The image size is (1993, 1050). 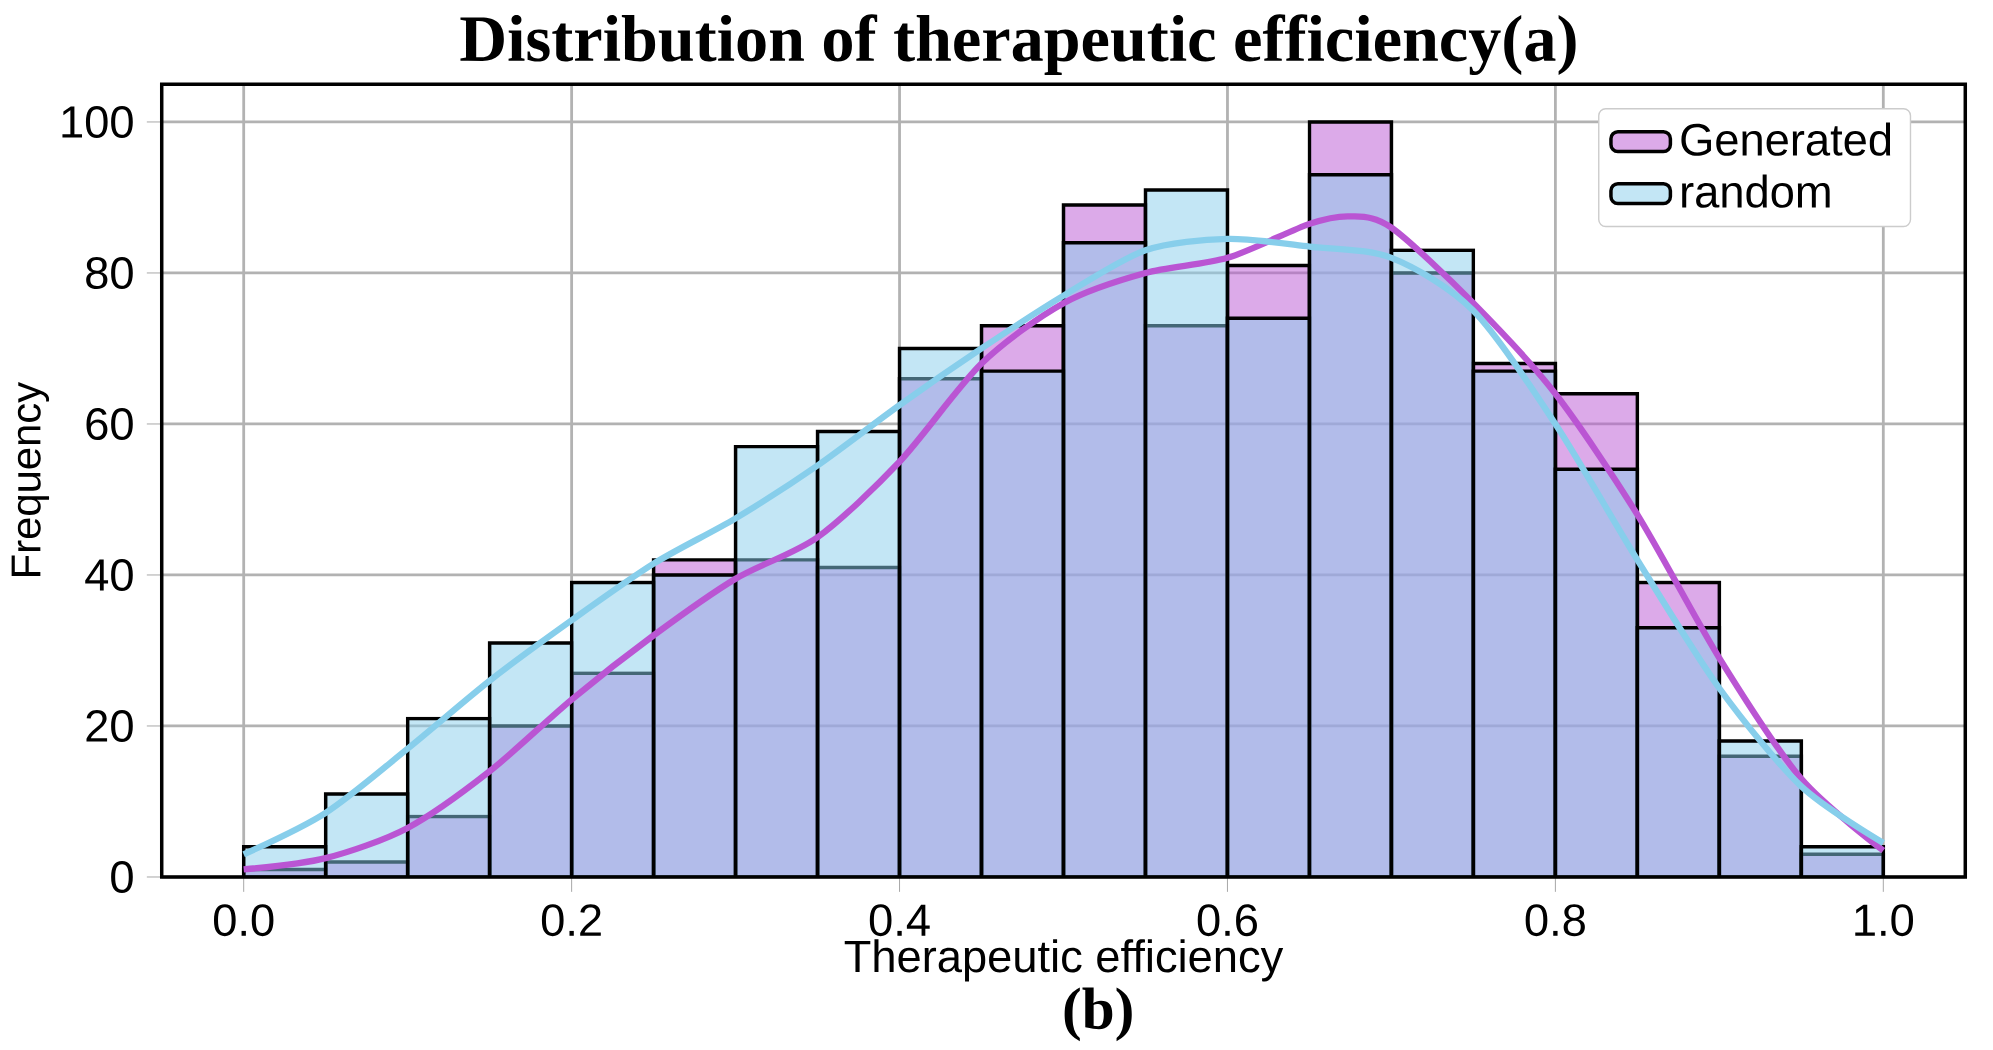 What do you see at coordinates (30, 478) in the screenshot?
I see `y-axis-title: Frequency` at bounding box center [30, 478].